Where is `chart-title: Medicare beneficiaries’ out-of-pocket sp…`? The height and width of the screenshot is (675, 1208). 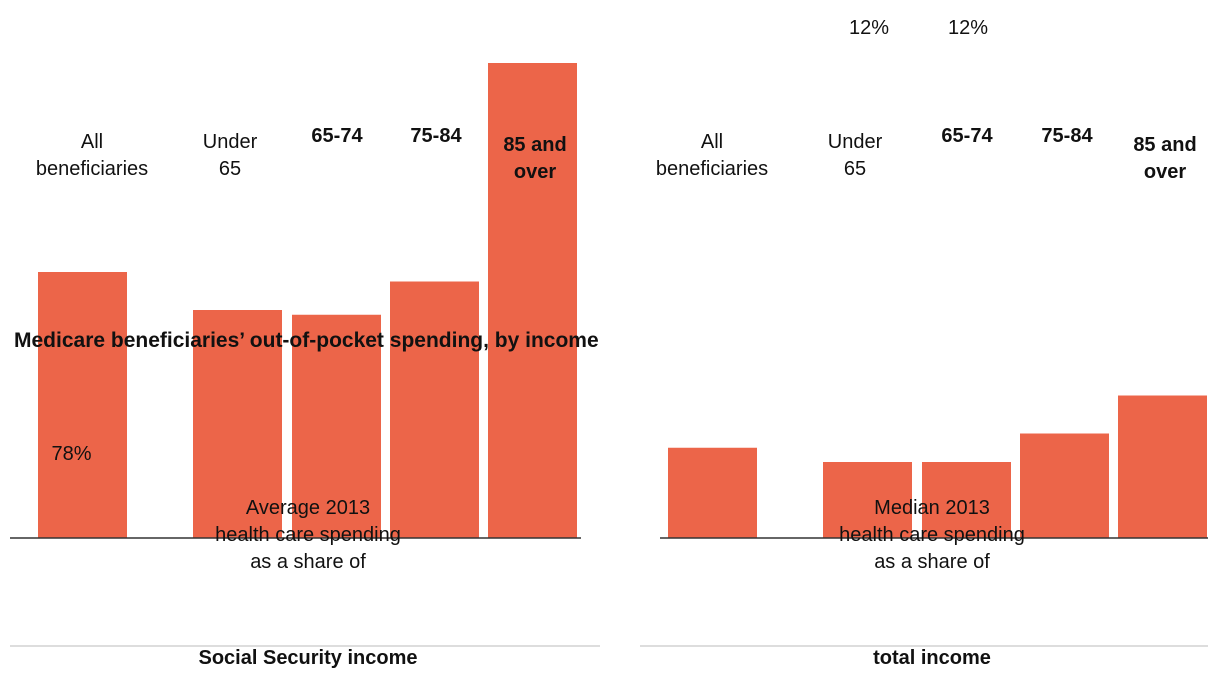
chart-title: Medicare beneficiaries’ out-of-pocket sp… is located at coordinates (306, 340).